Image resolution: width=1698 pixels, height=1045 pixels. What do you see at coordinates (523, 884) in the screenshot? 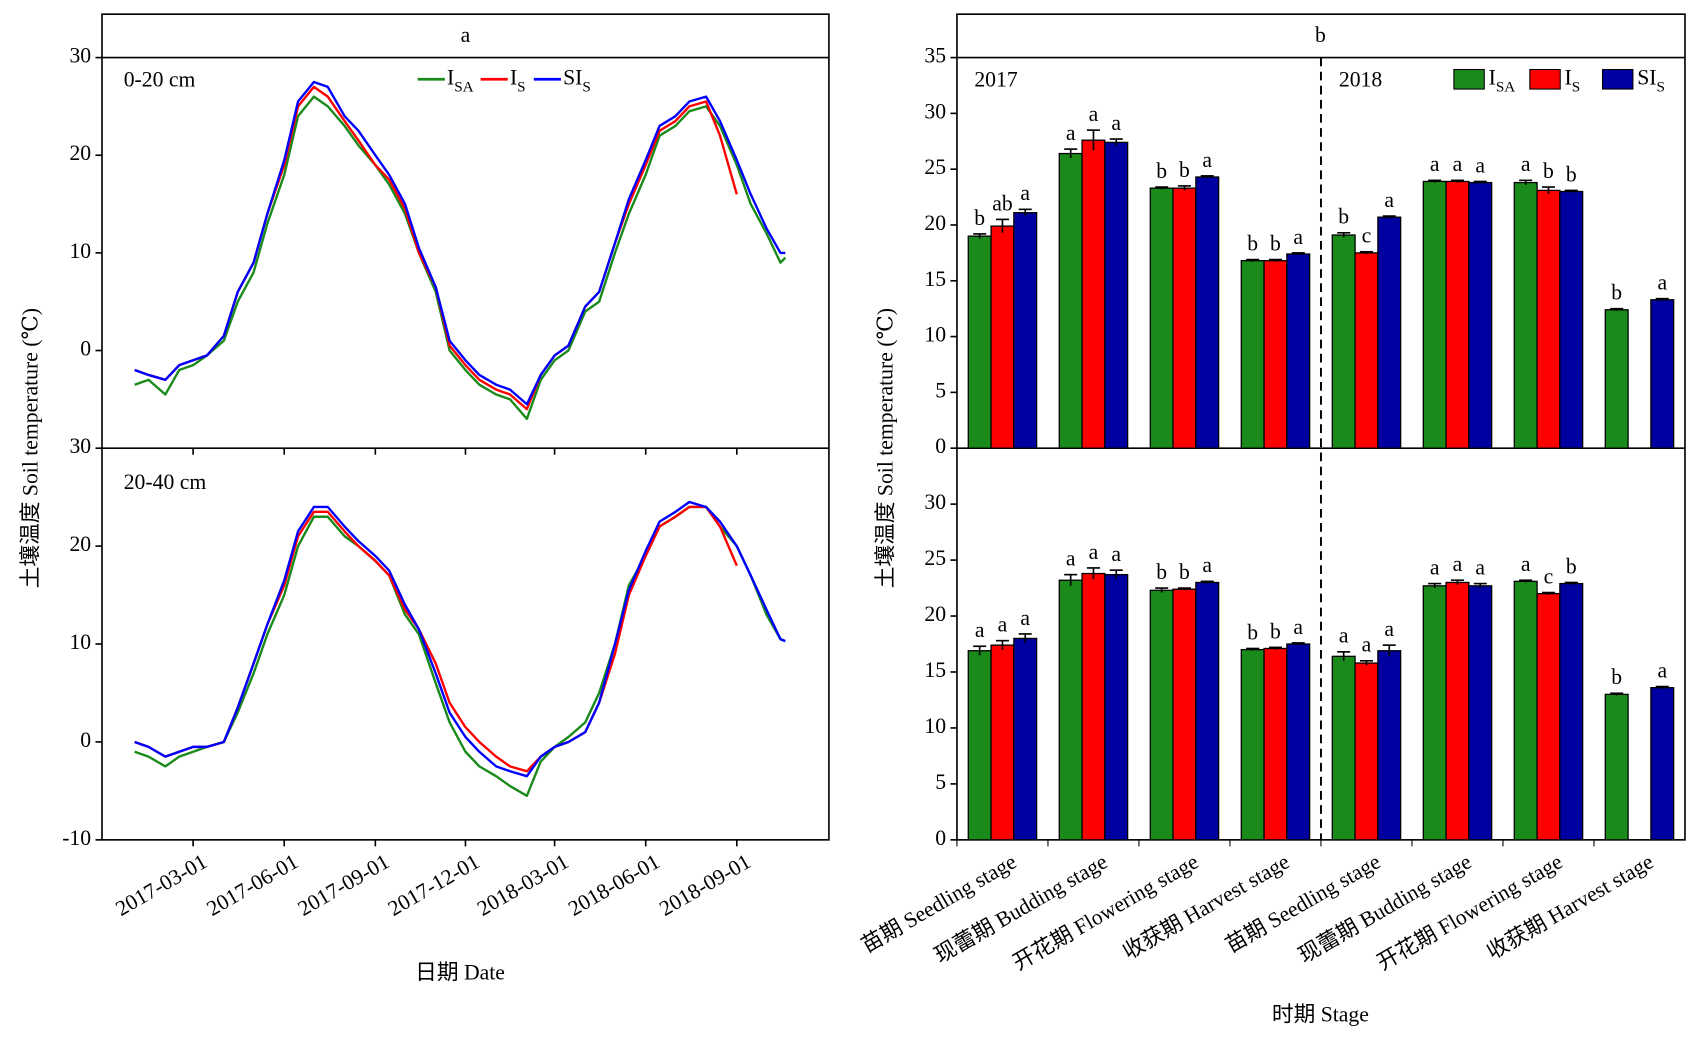
I see `x-tick-label: 2018-03-01` at bounding box center [523, 884].